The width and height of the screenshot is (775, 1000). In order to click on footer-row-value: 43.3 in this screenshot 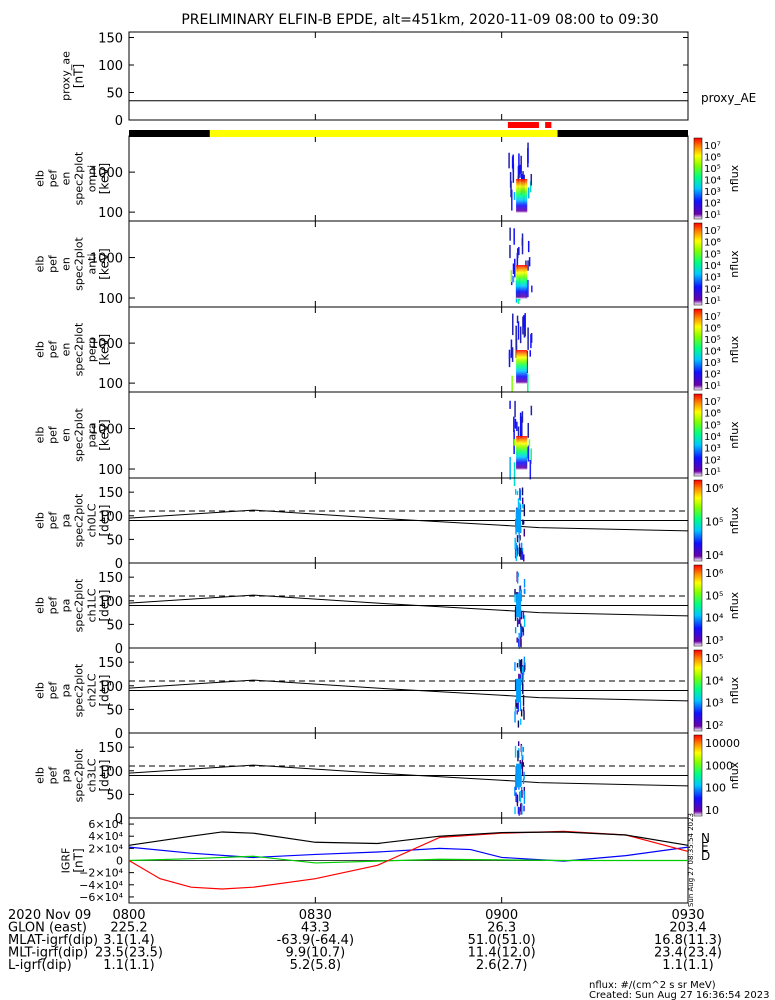, I will do `click(315, 928)`.